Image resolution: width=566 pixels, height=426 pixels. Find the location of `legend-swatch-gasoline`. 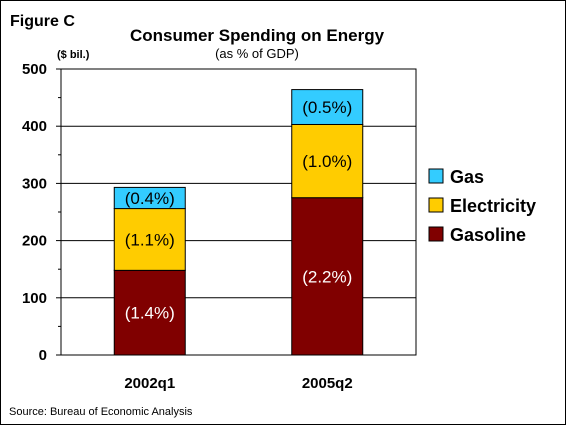

legend-swatch-gasoline is located at coordinates (436, 234).